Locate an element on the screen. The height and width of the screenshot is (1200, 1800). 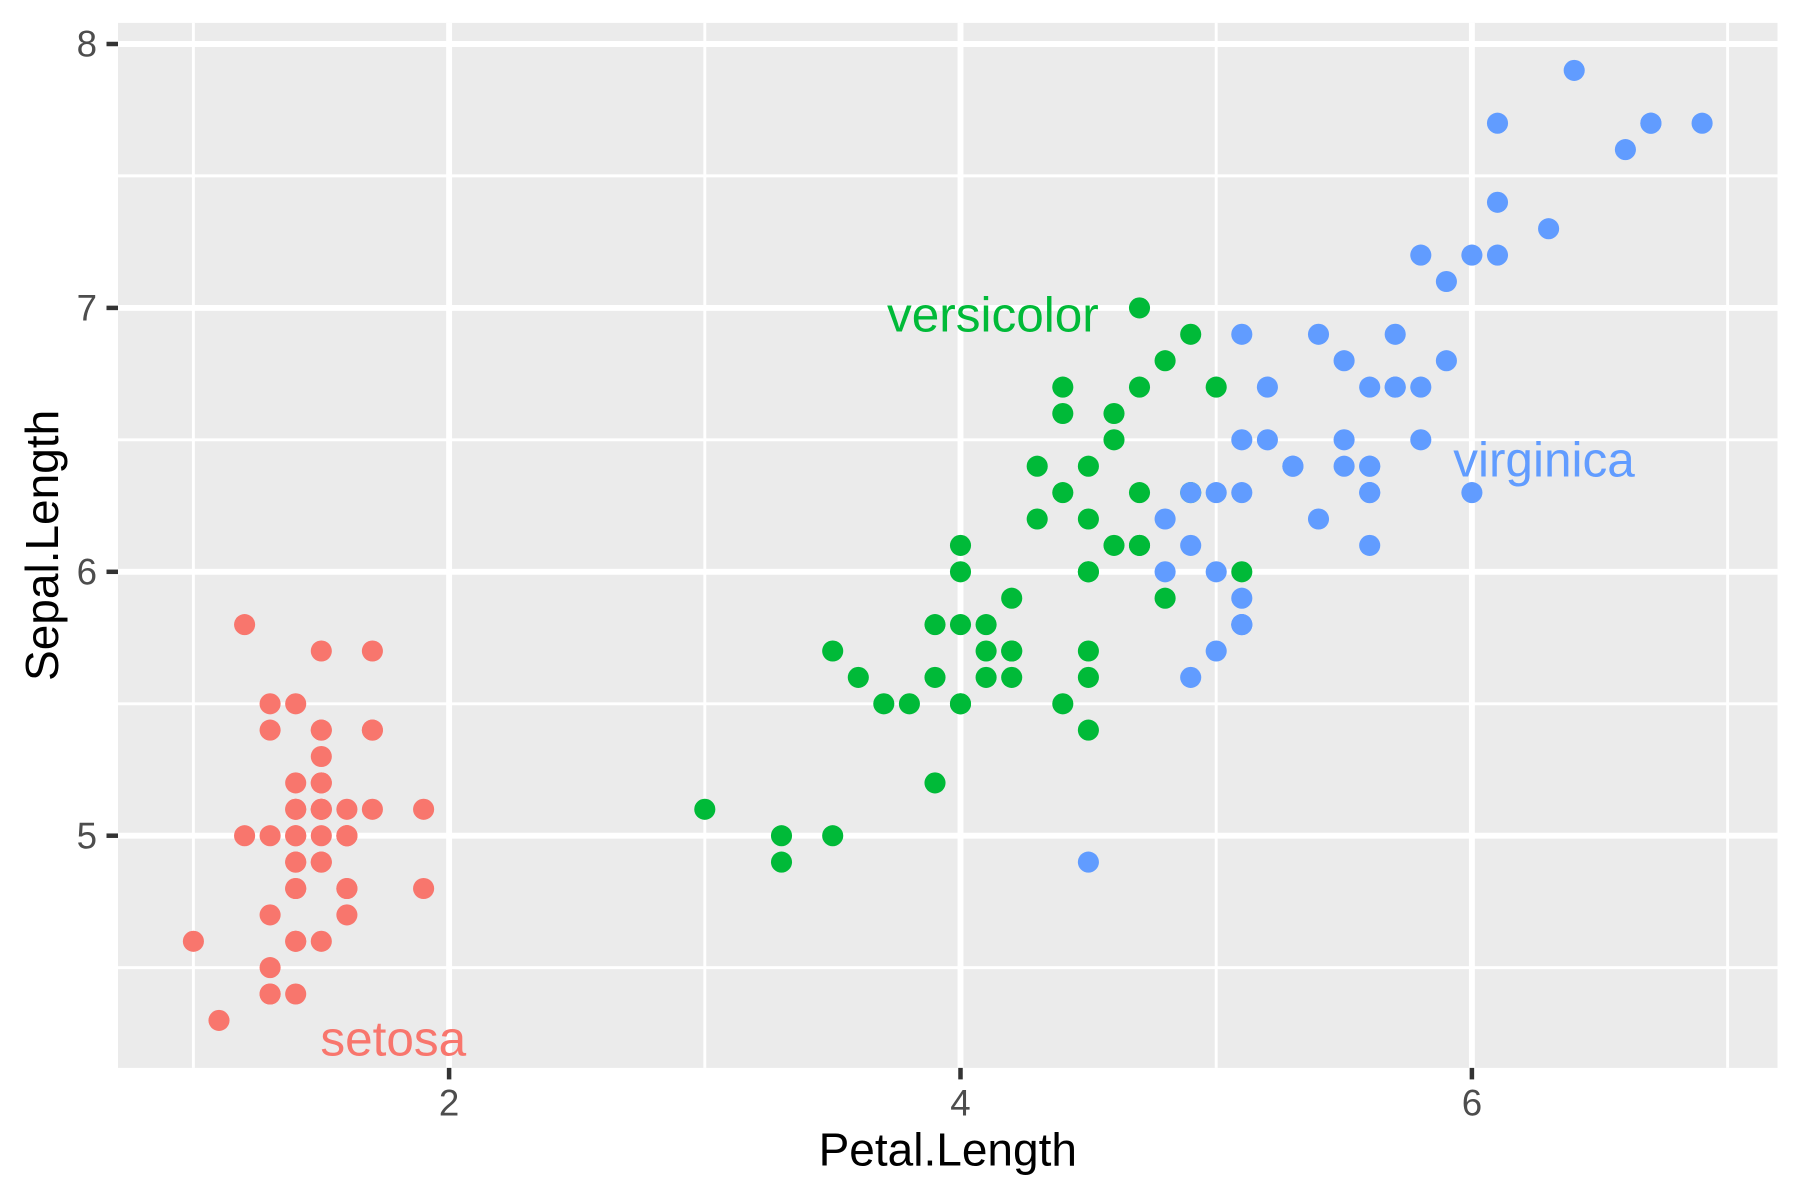
svg-text: Sepal.Length is located at coordinates (42, 545).